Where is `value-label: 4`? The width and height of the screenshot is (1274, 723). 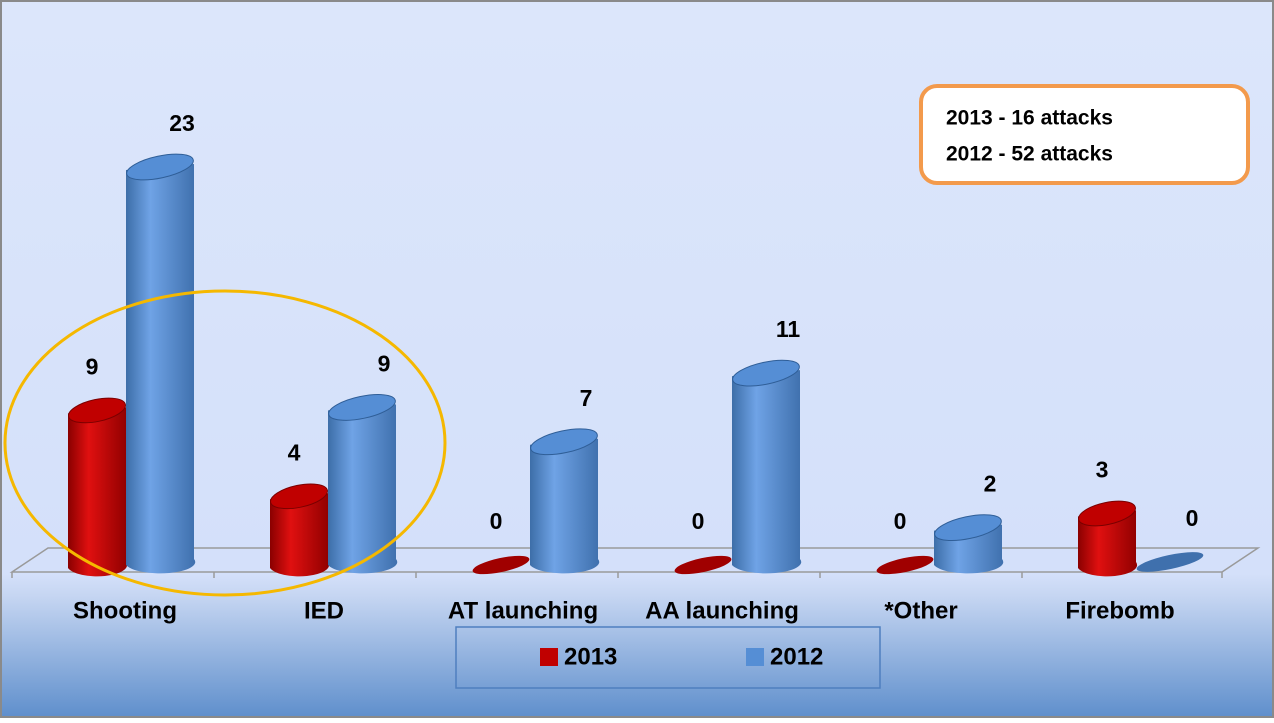
value-label: 4 is located at coordinates (294, 452).